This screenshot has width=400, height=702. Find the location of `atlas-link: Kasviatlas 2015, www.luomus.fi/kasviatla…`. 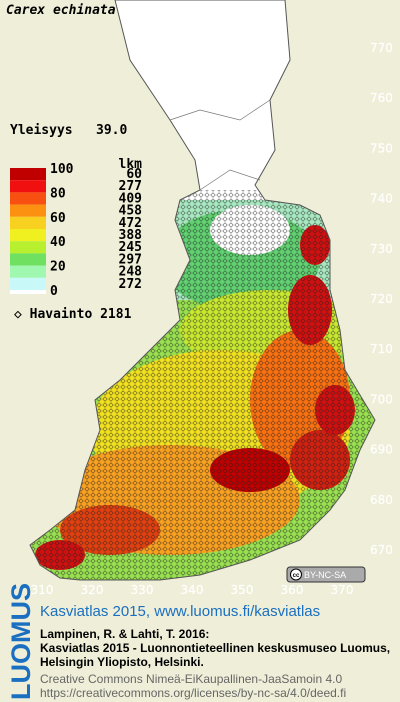

atlas-link: Kasviatlas 2015, www.luomus.fi/kasviatla… is located at coordinates (180, 611).